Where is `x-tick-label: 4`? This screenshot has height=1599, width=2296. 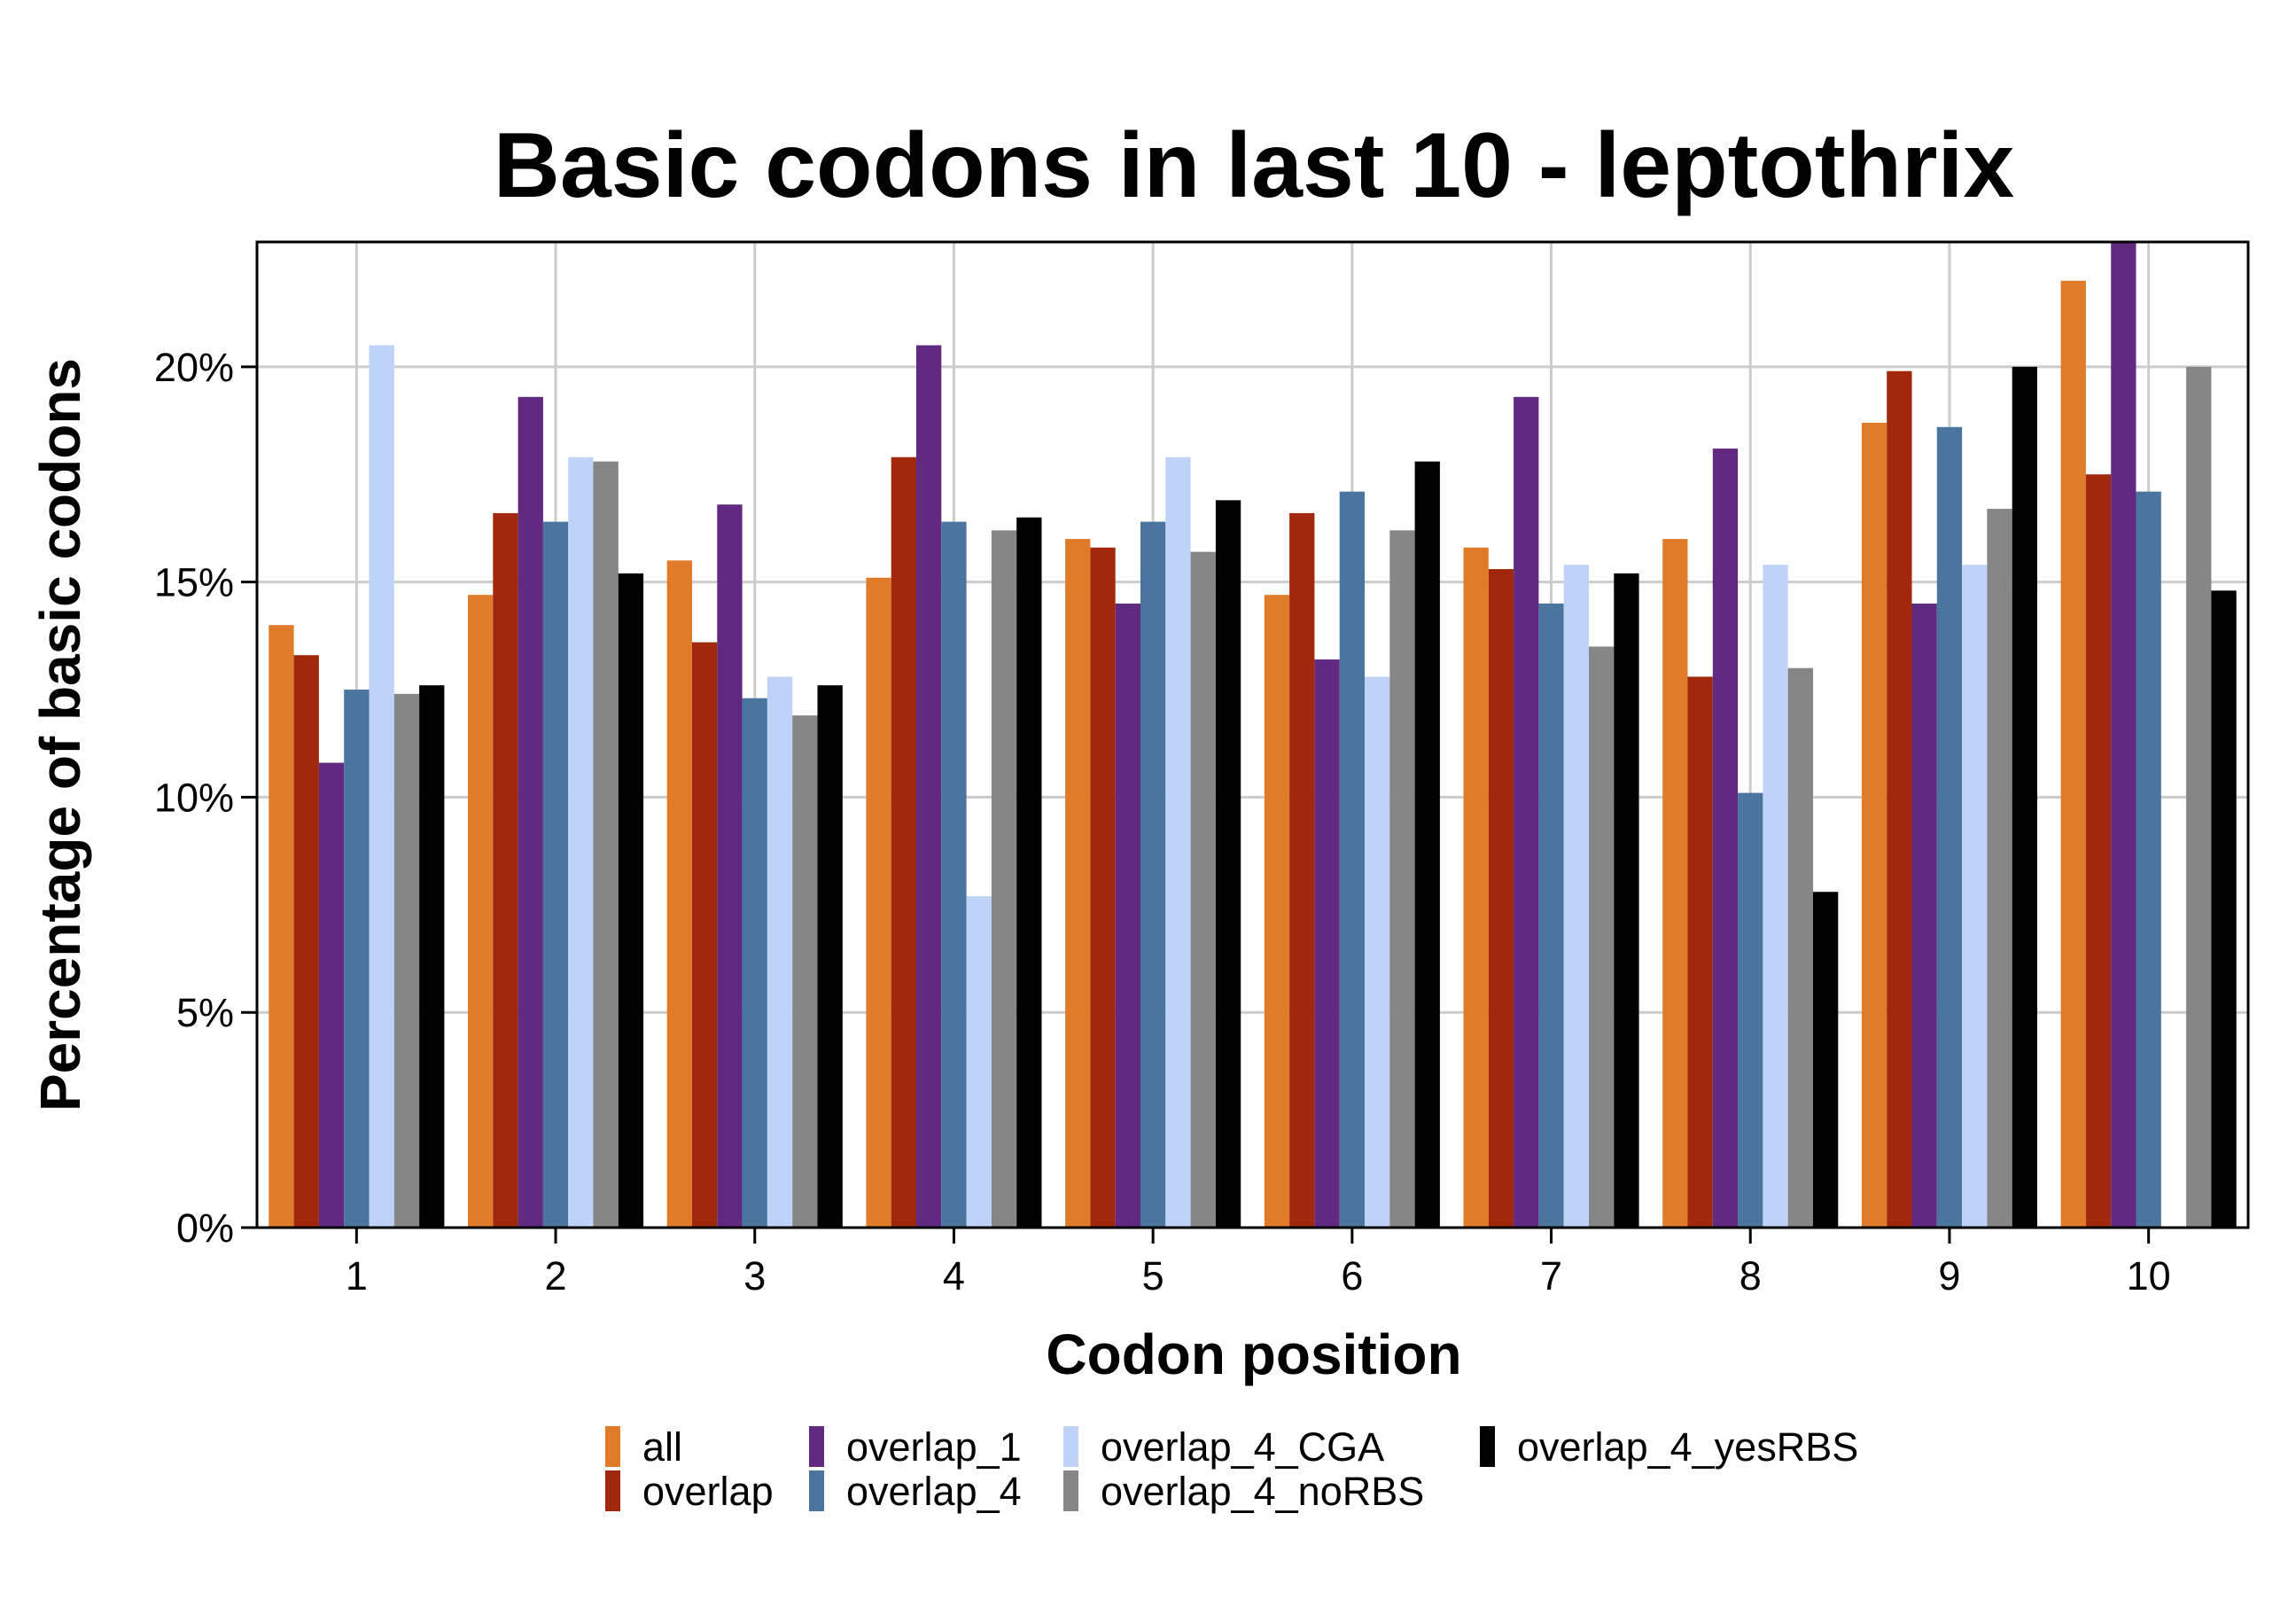
x-tick-label: 4 is located at coordinates (954, 1276).